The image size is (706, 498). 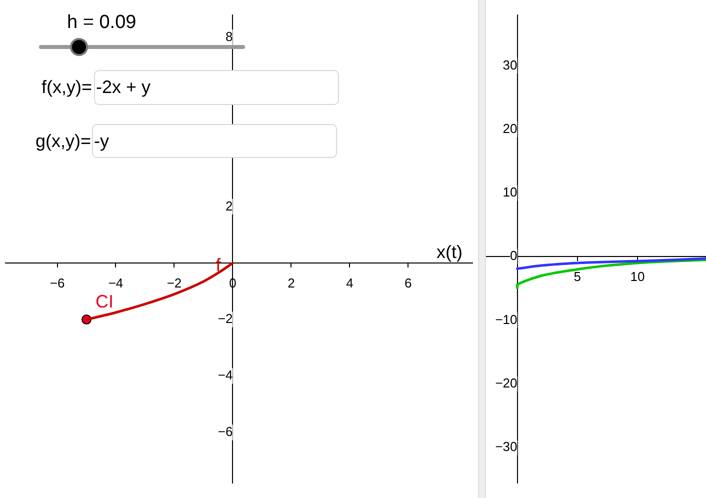 I want to click on y-tick-label: −4, so click(x=225, y=375).